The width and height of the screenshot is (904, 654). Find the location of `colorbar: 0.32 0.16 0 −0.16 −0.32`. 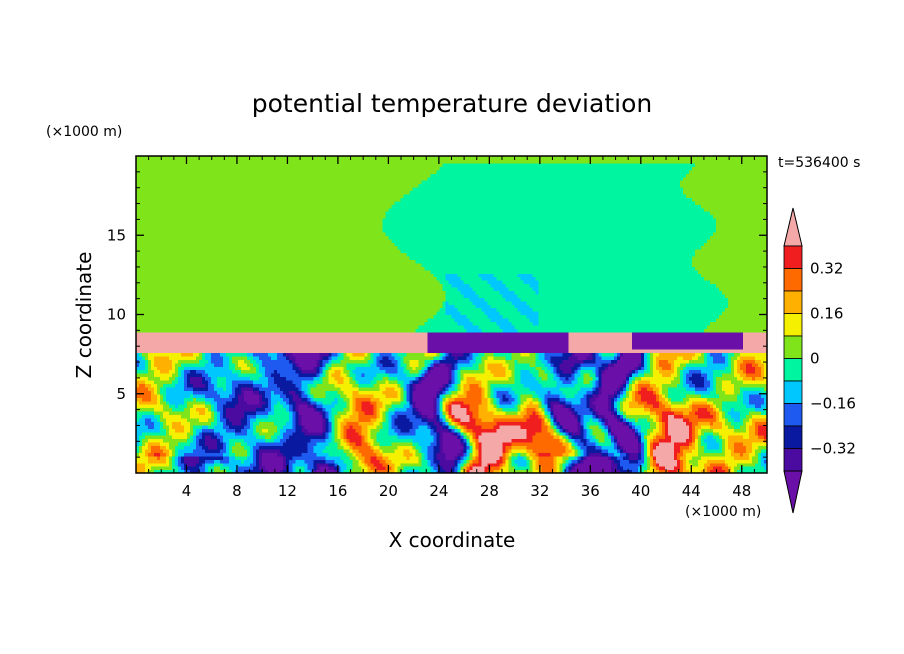

colorbar: 0.32 0.16 0 −0.16 −0.32 is located at coordinates (819, 360).